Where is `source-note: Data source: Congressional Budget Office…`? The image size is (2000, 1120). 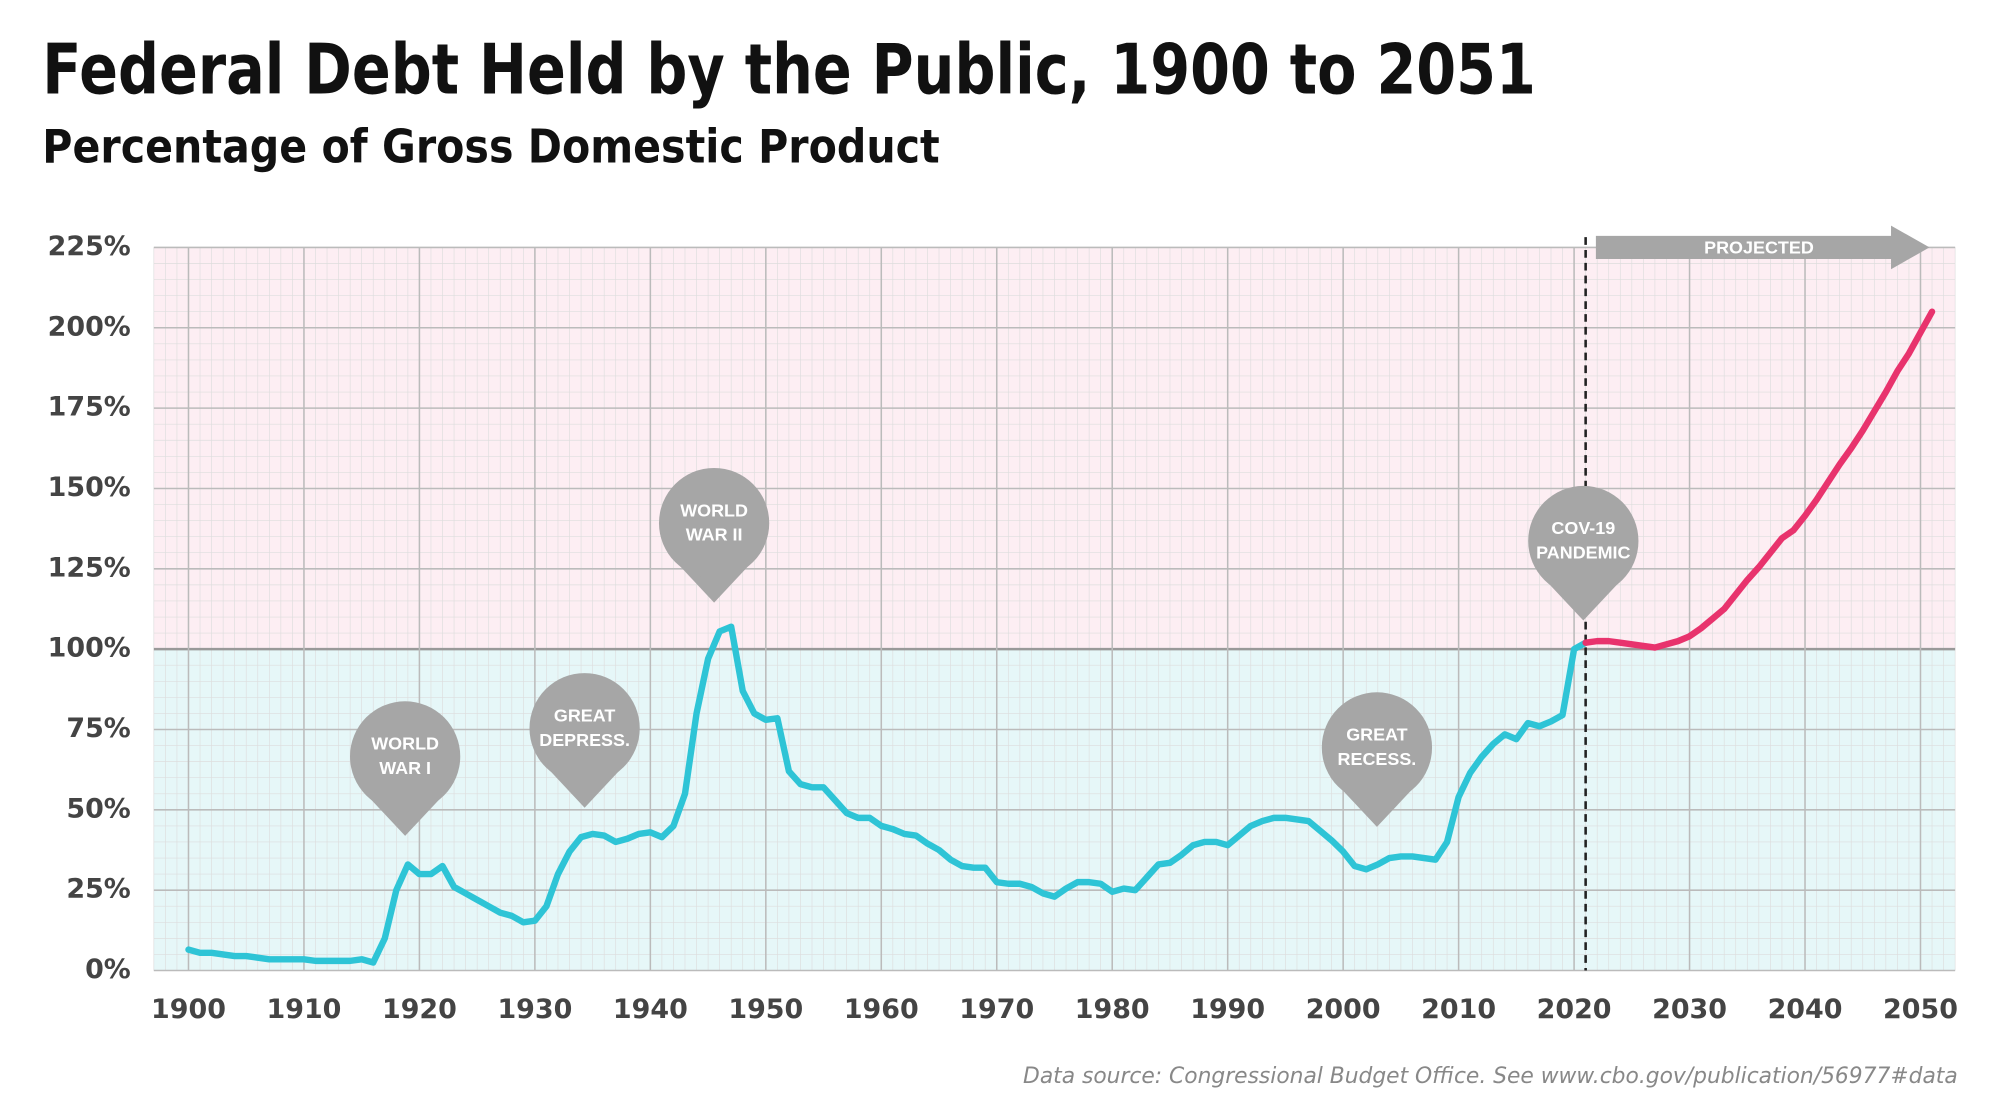 source-note: Data source: Congressional Budget Office… is located at coordinates (1490, 1076).